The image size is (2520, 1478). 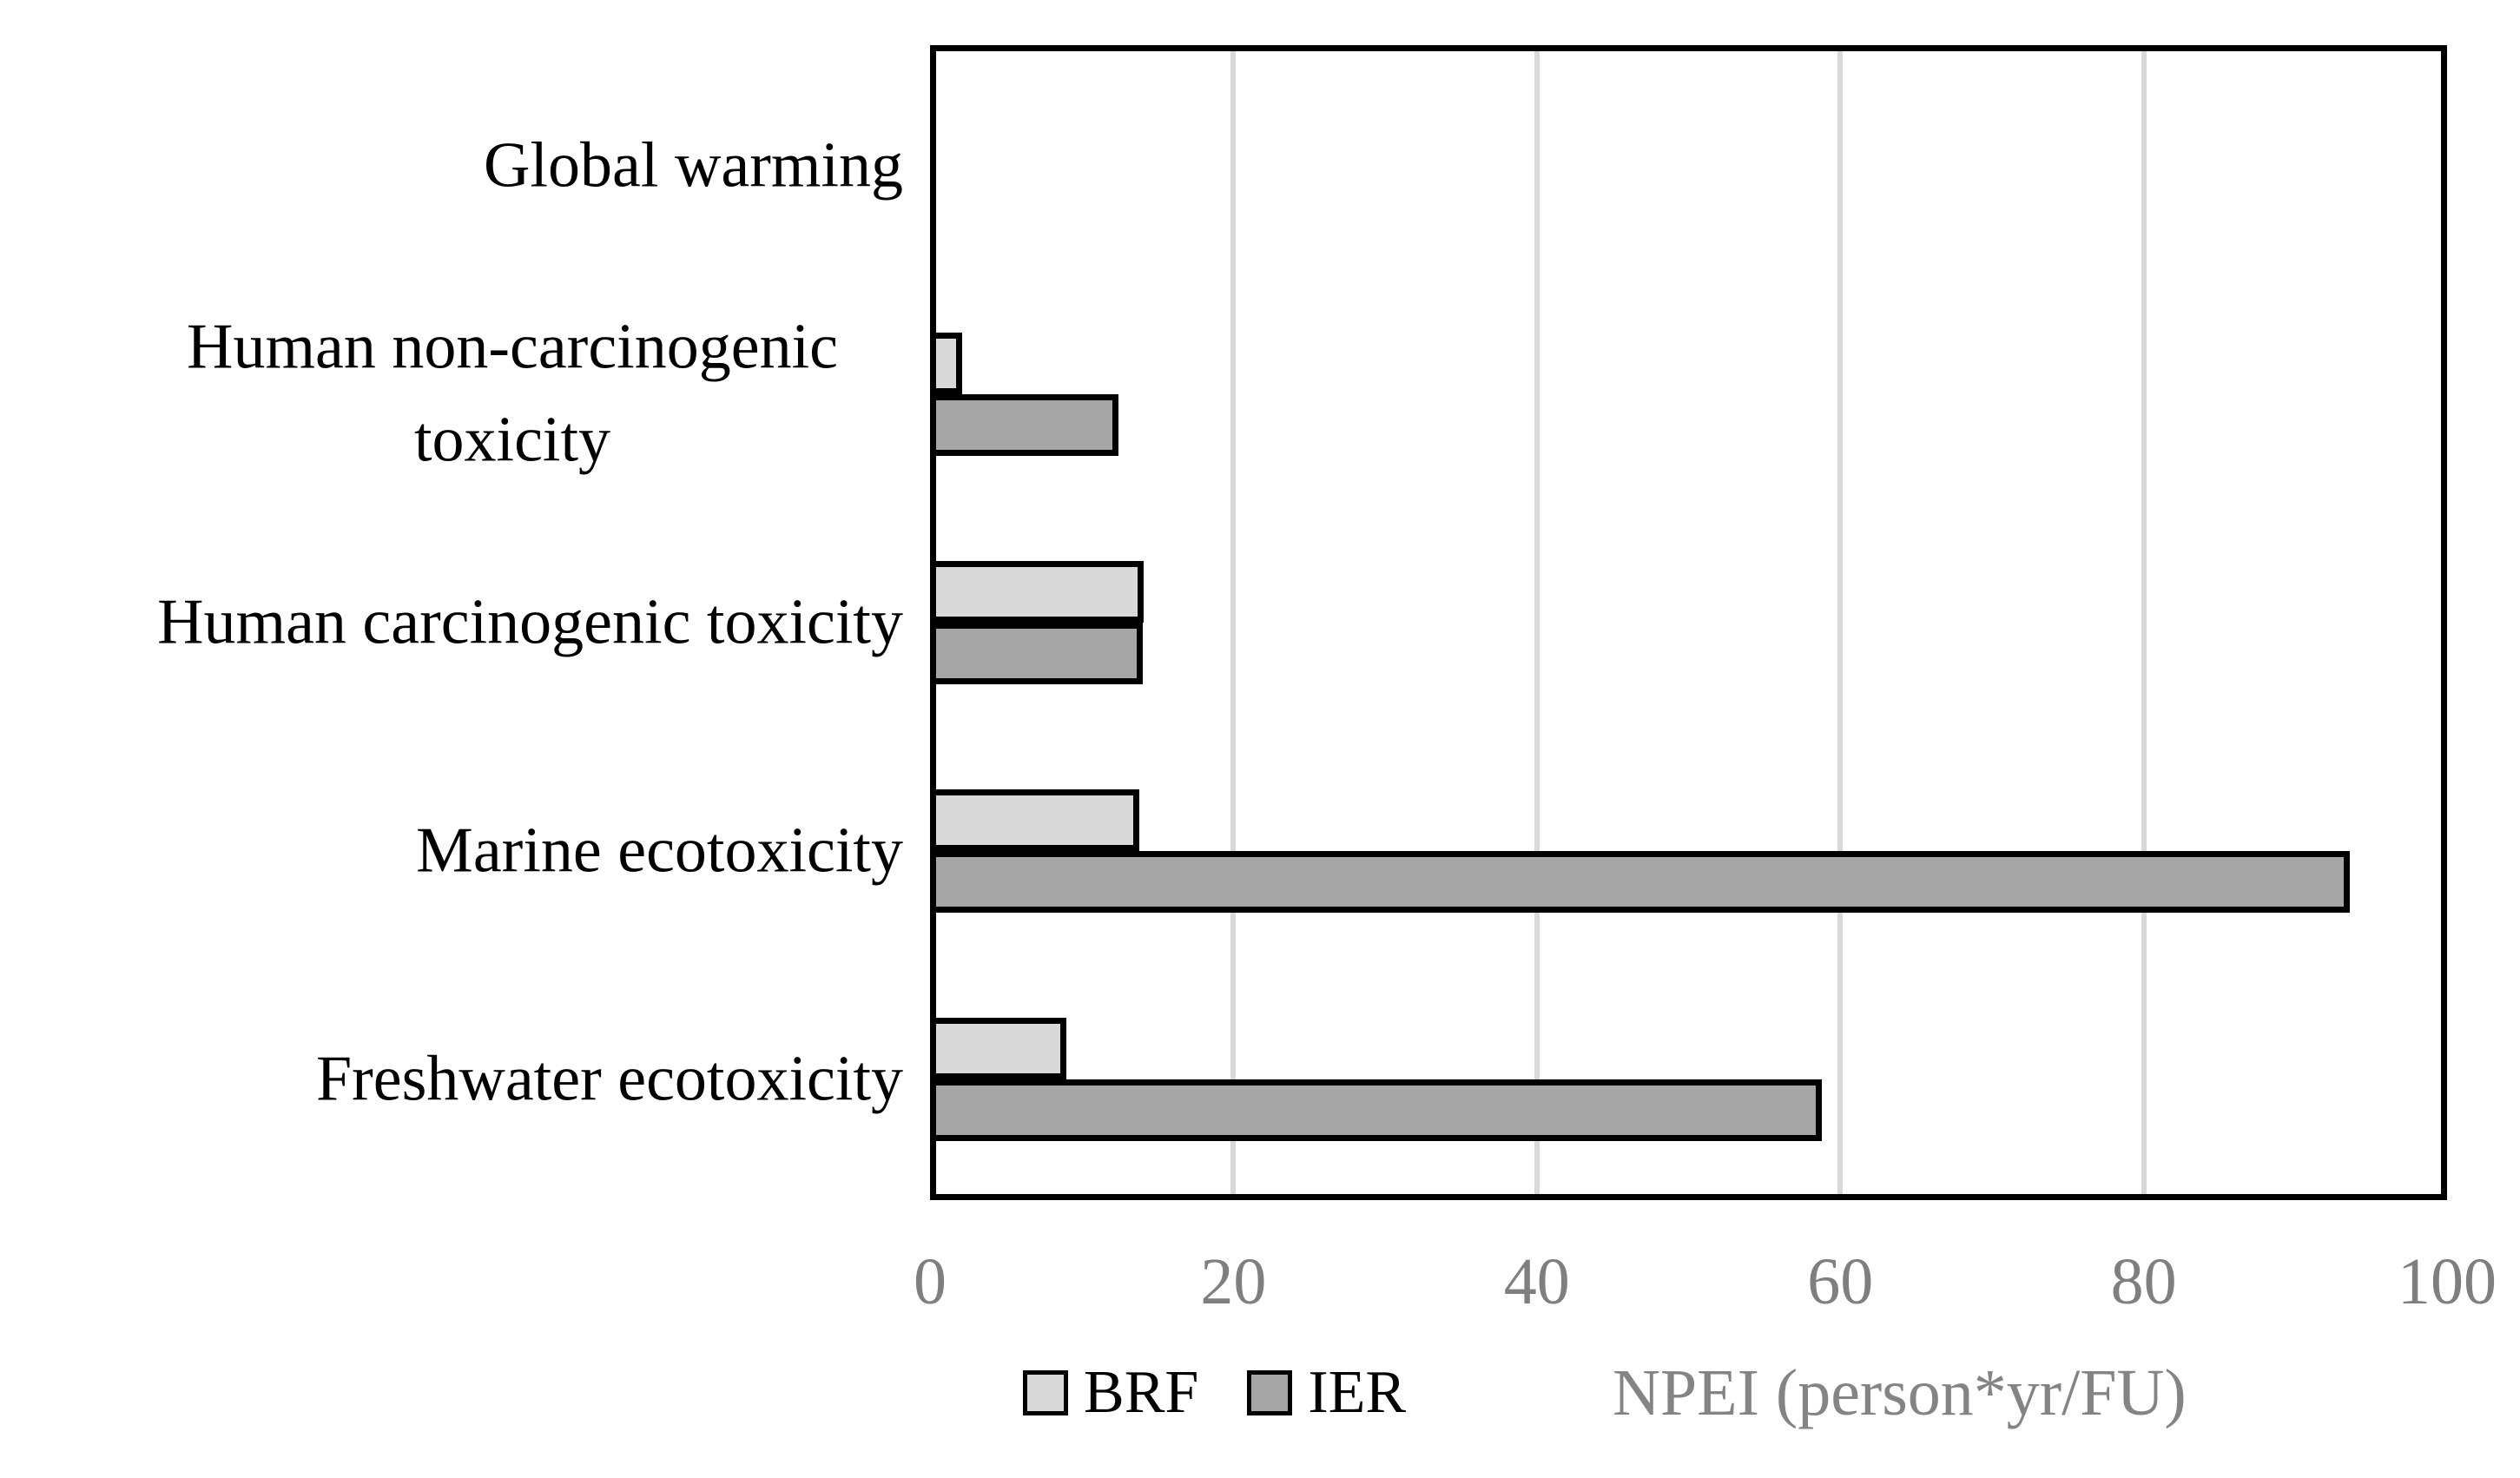 I want to click on x-tick-label-60: 60, so click(x=1841, y=1281).